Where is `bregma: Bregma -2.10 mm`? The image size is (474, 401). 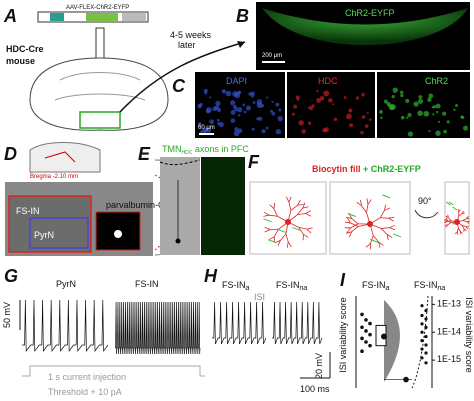 bregma: Bregma -2.10 mm is located at coordinates (54, 177).